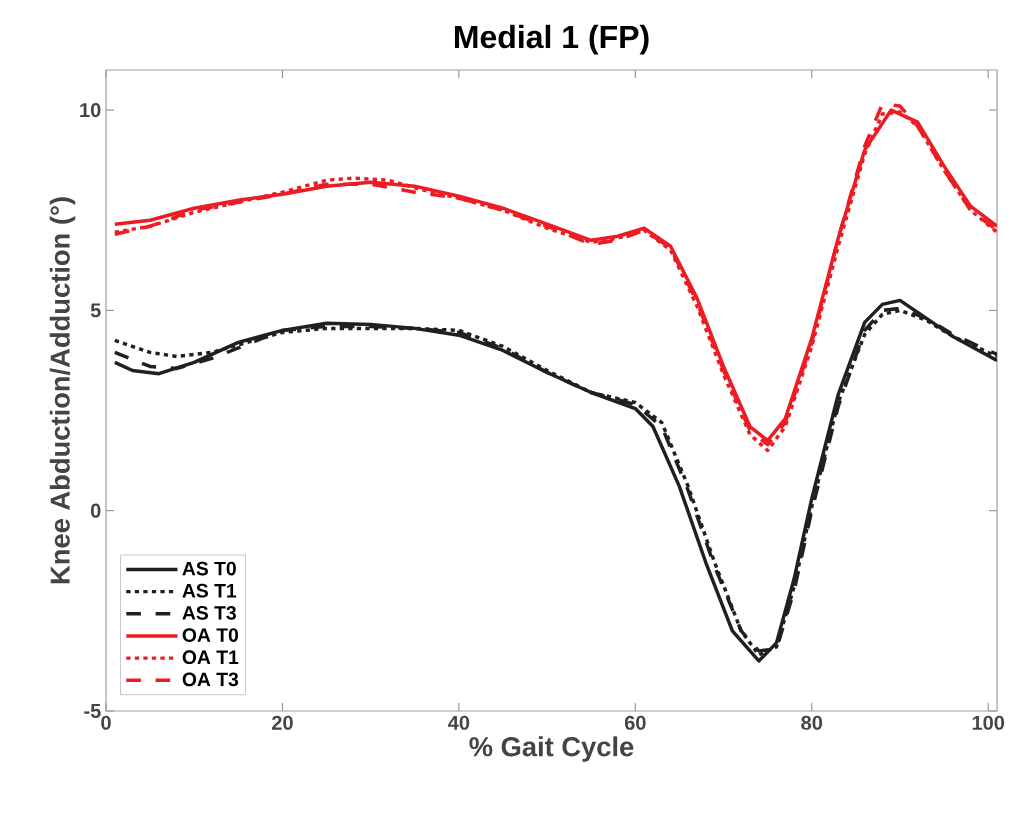  What do you see at coordinates (988, 722) in the screenshot?
I see `x-tick-label: 100` at bounding box center [988, 722].